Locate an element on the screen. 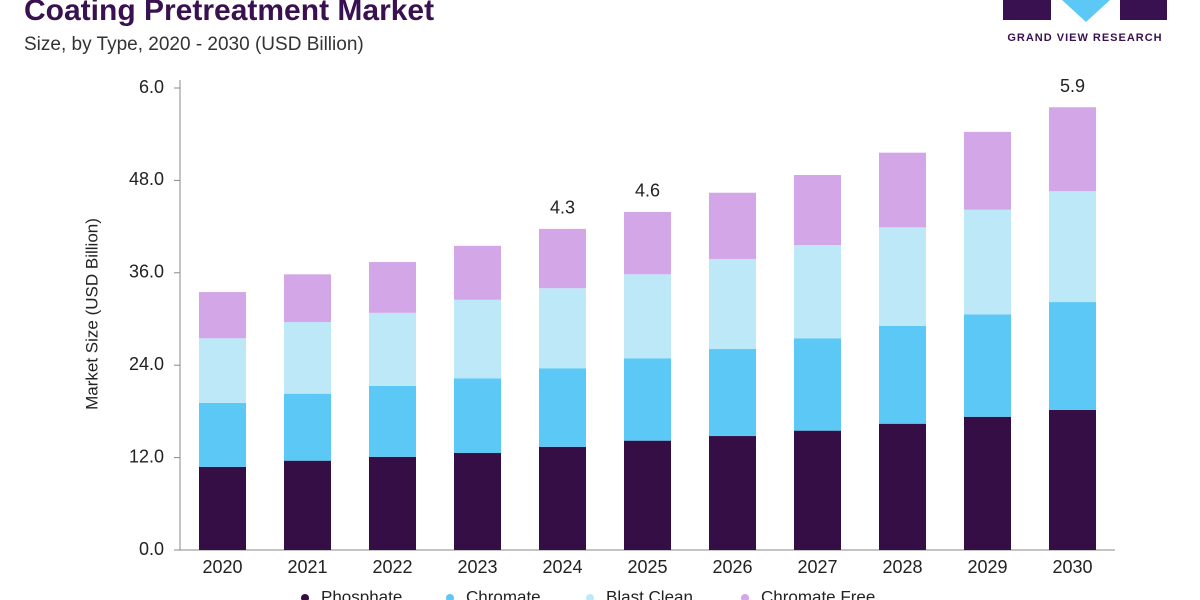 The image size is (1200, 600). total-label: 5.9 is located at coordinates (1072, 86).